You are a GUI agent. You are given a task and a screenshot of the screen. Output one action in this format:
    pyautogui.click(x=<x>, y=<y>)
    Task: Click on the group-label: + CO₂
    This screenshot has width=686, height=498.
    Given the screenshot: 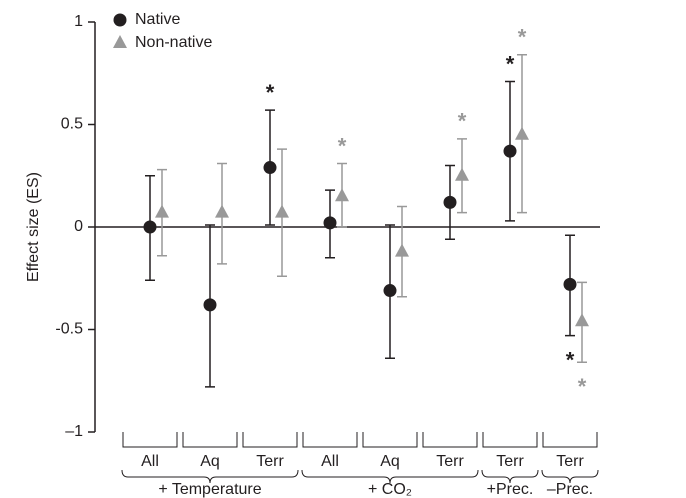 What is the action you would take?
    pyautogui.click(x=390, y=489)
    